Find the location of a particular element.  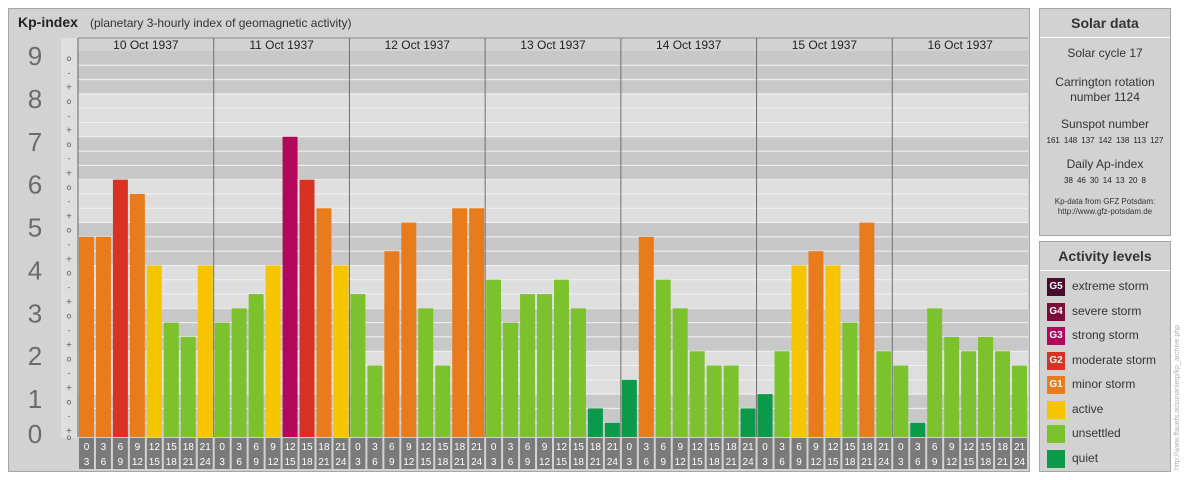

hour-top-20: 12 is located at coordinates (426, 447).